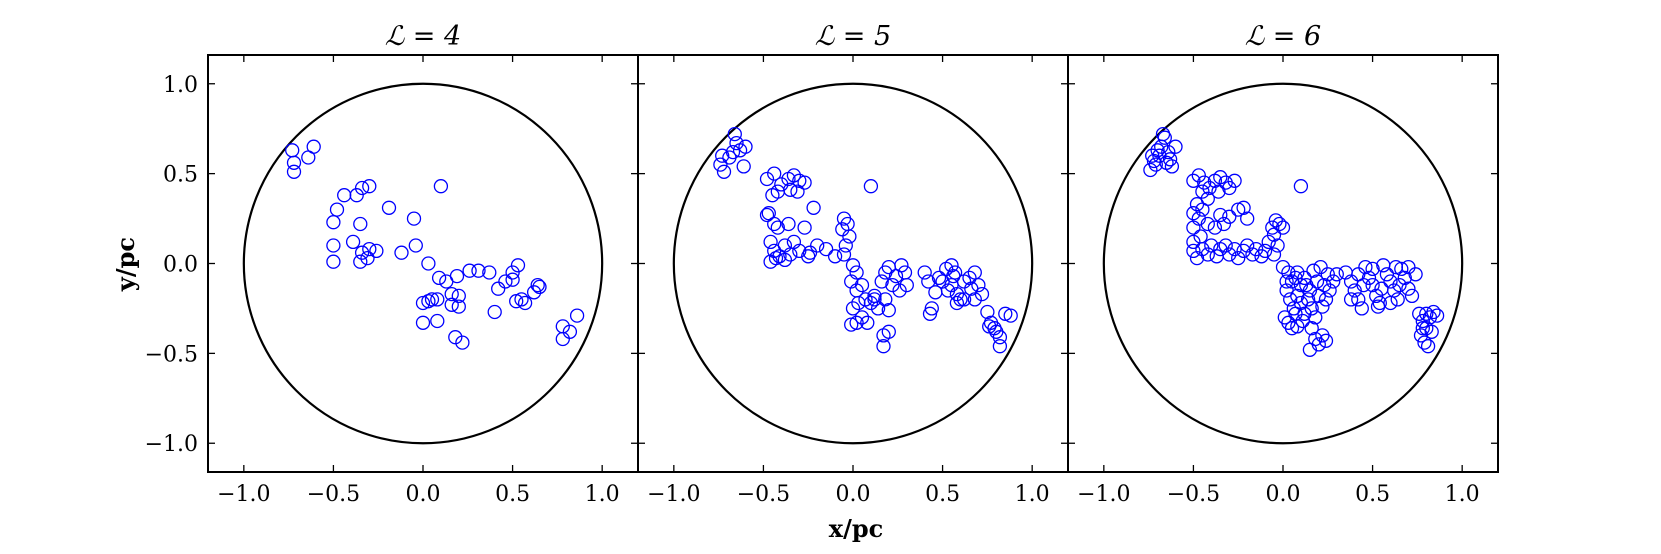 The height and width of the screenshot is (554, 1661). What do you see at coordinates (180, 85) in the screenshot?
I see `y-tick-label: 1.0` at bounding box center [180, 85].